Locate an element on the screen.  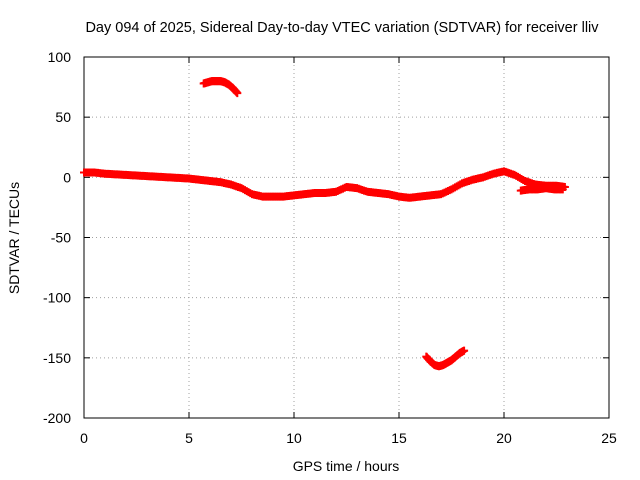
y-tick-label: -100 is located at coordinates (57, 298).